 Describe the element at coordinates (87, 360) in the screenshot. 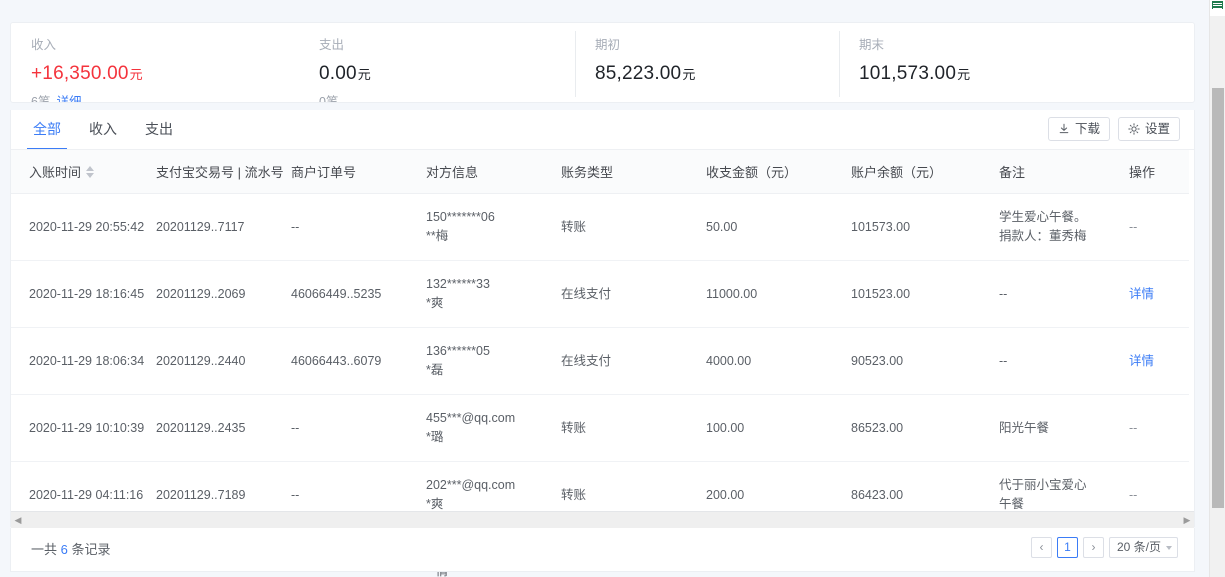

I see `cell-time-value: 2020-11-29 18:06:34` at that location.